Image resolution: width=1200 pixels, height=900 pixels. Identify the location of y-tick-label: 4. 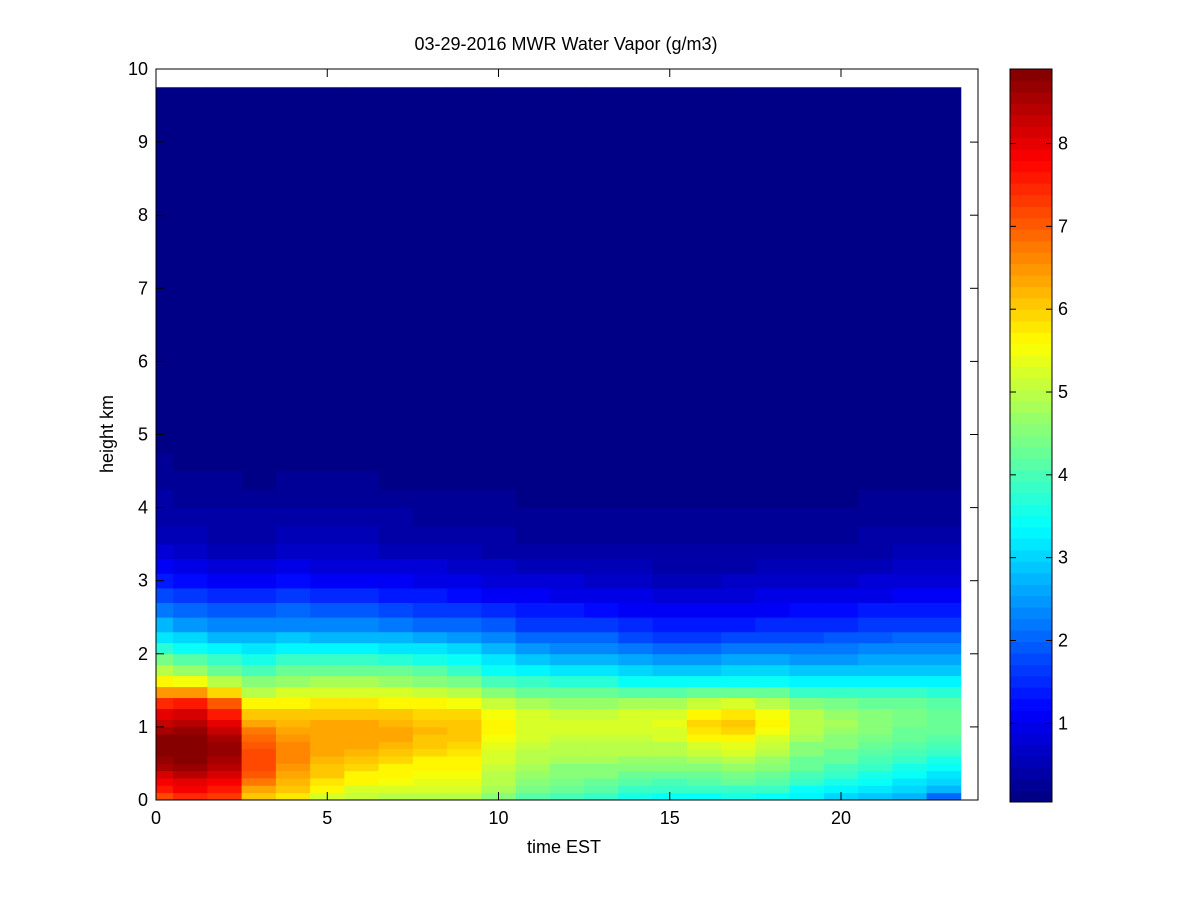
(143, 508).